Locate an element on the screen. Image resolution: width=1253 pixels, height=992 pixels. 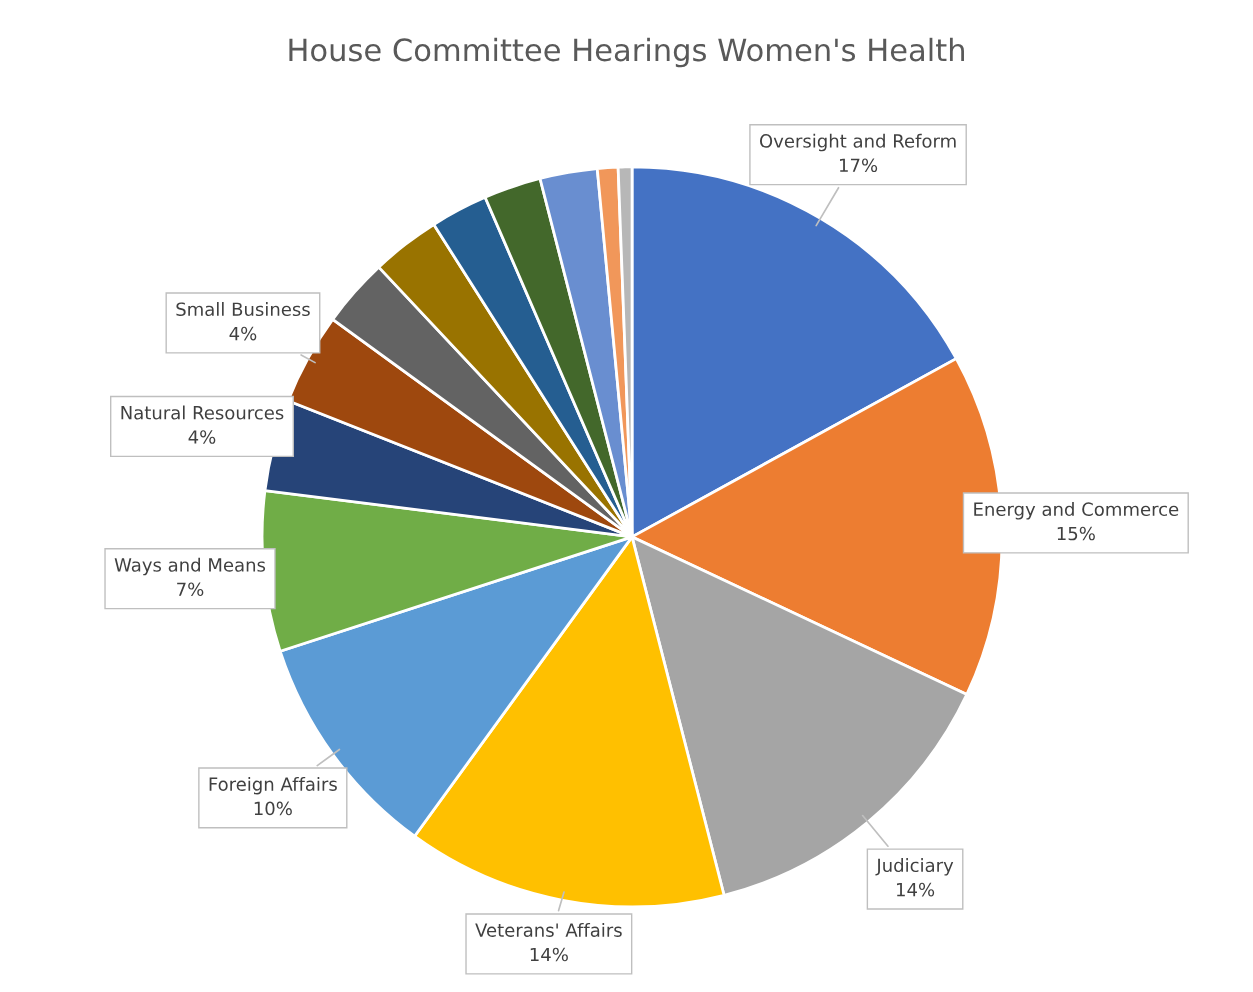
data-label: 7% is located at coordinates (190, 589).